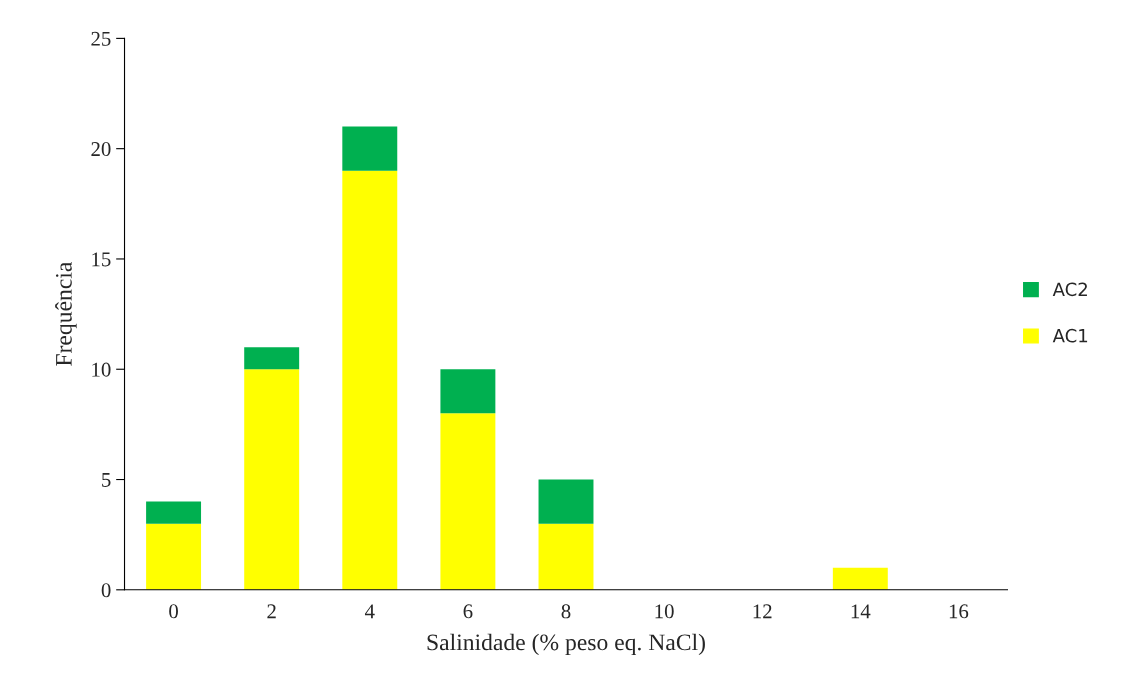 Image resolution: width=1132 pixels, height=698 pixels. What do you see at coordinates (101, 149) in the screenshot?
I see `y-tick-label: 20` at bounding box center [101, 149].